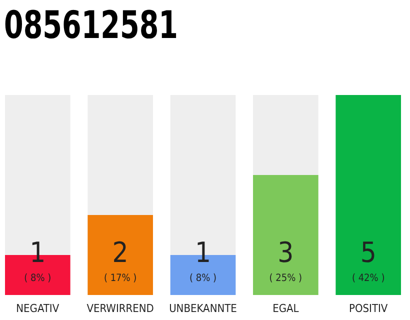  I want to click on data-label: 2, so click(120, 252).